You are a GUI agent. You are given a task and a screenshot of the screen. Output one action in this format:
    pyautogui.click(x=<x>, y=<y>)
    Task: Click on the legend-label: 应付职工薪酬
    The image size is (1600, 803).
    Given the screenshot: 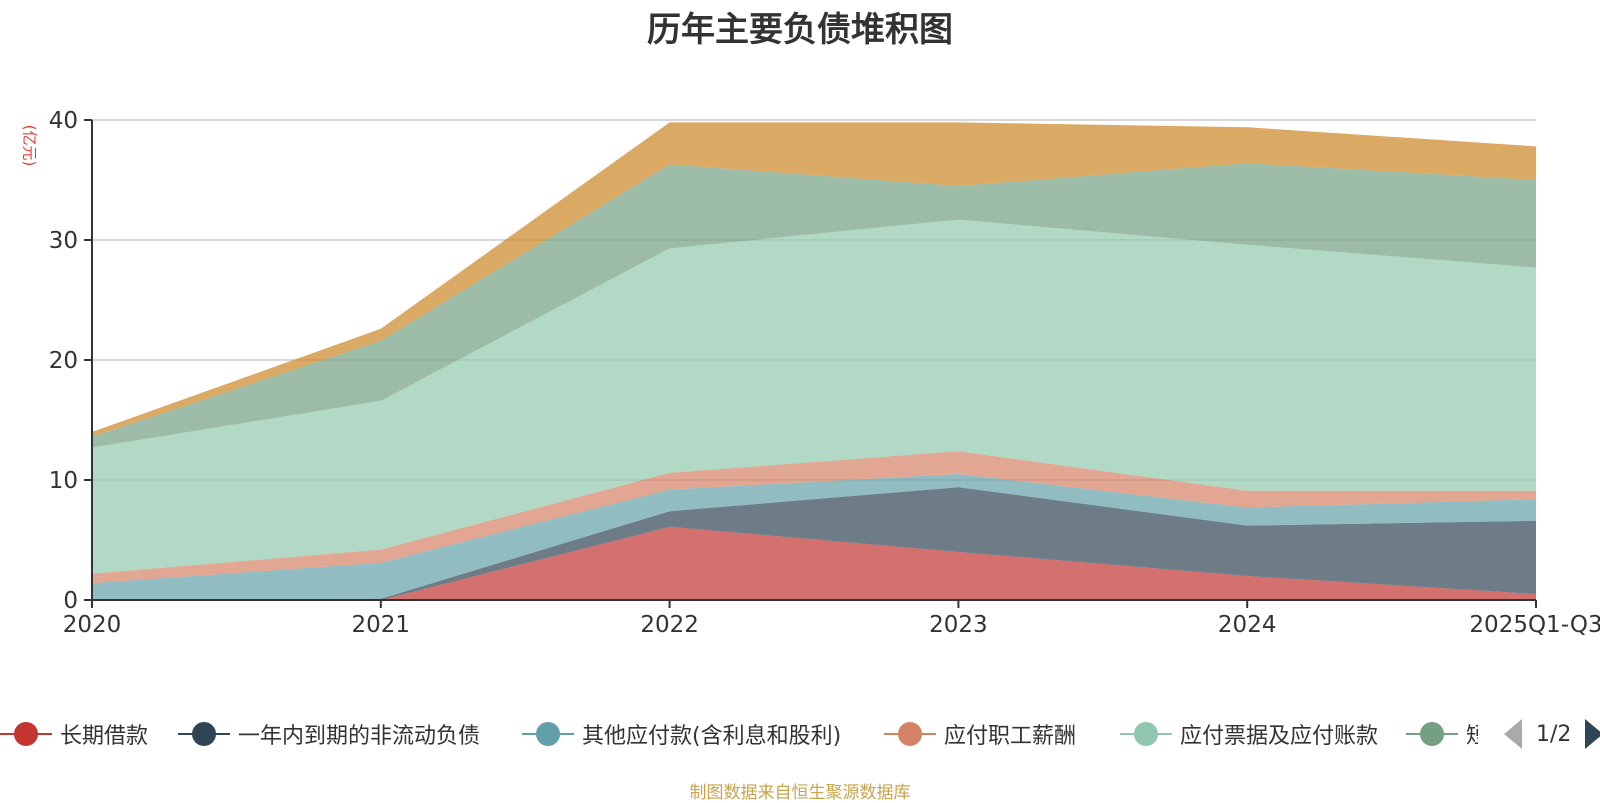 What is the action you would take?
    pyautogui.click(x=1010, y=736)
    